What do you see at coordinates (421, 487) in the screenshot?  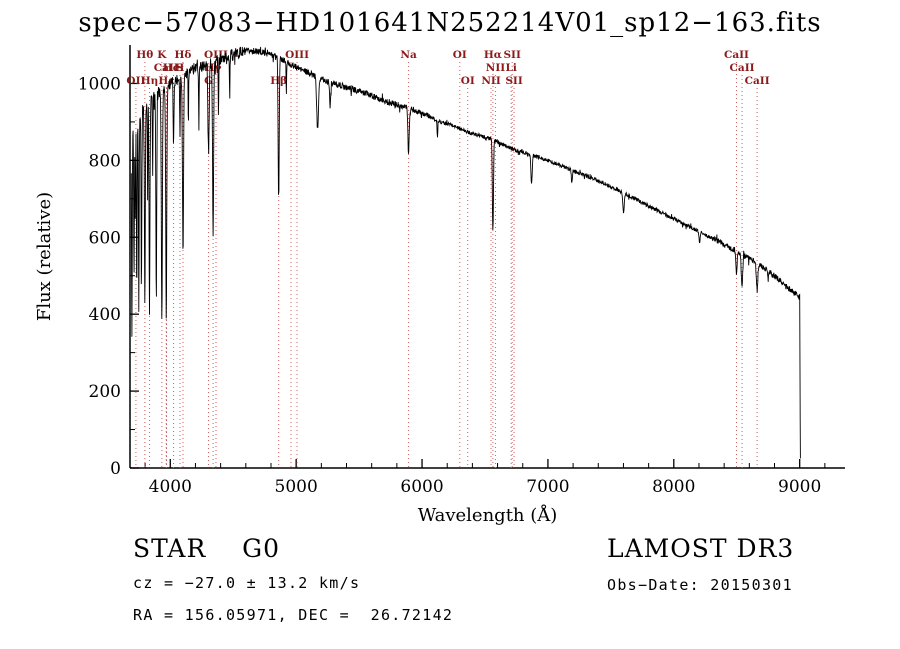 I see `x-tick-label: 6000` at bounding box center [421, 487].